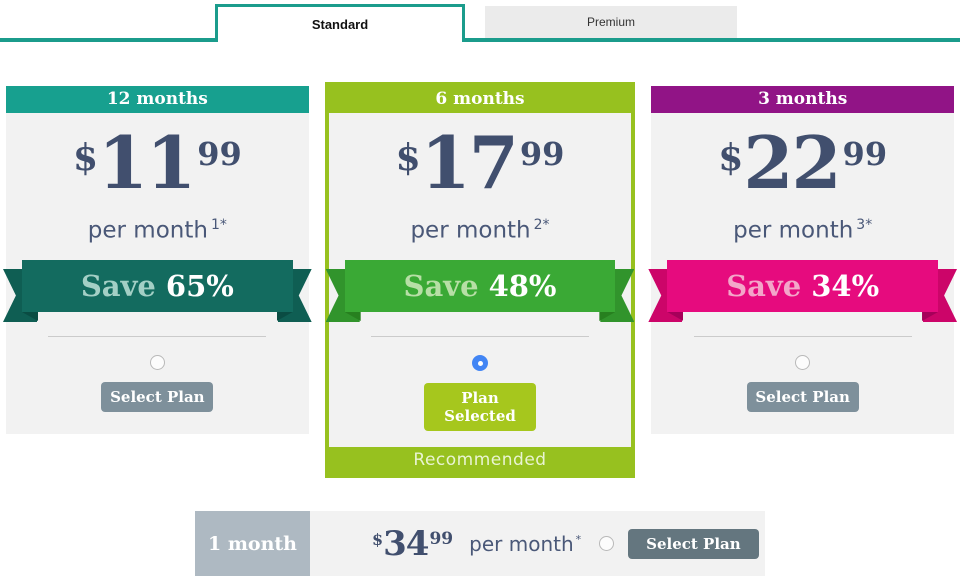  I want to click on plan-price: $ 34 99, so click(412, 544).